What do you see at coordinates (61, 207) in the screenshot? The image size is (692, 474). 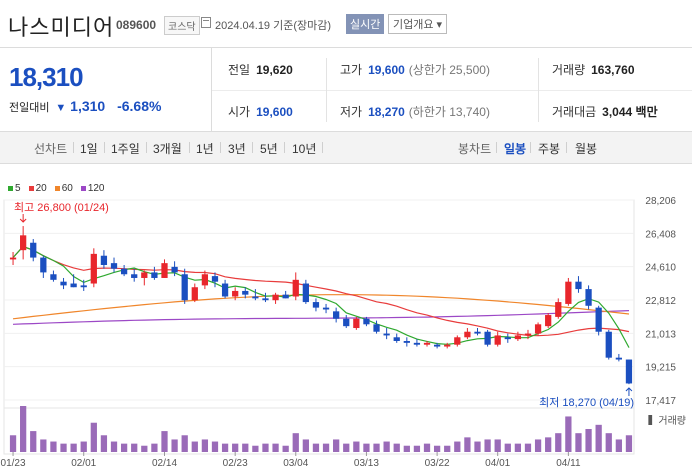 I see `high-annotation: 최고 26,800 (01/24)` at bounding box center [61, 207].